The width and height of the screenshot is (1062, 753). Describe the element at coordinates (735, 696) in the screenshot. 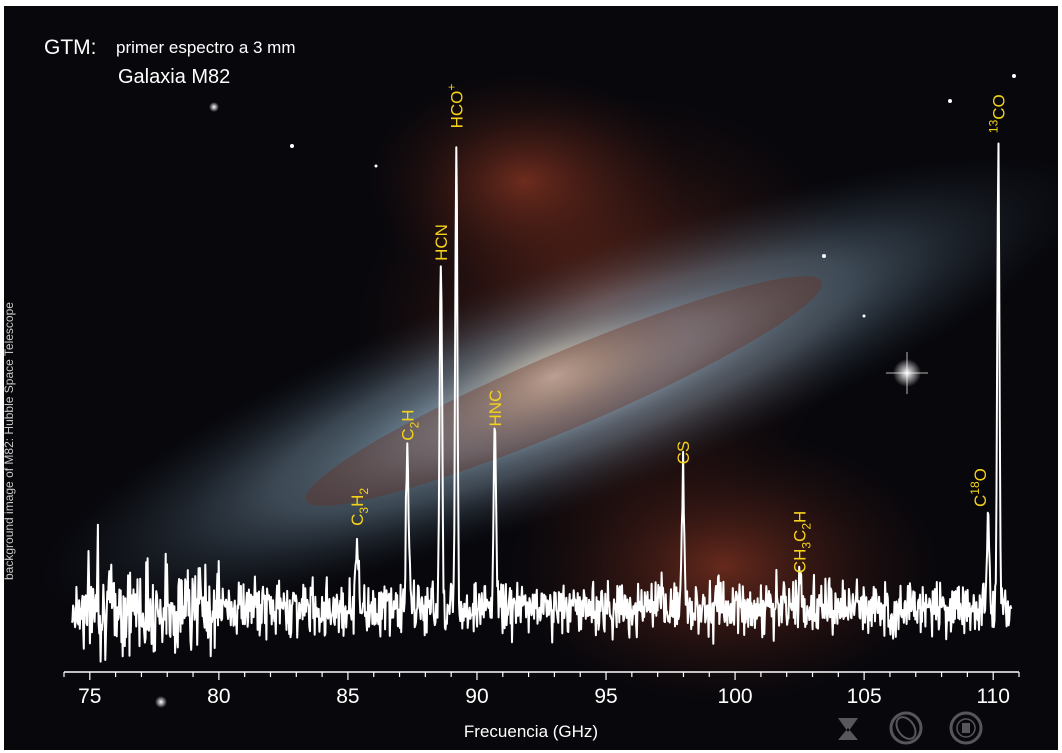

I see `x-tick-label: 100` at that location.